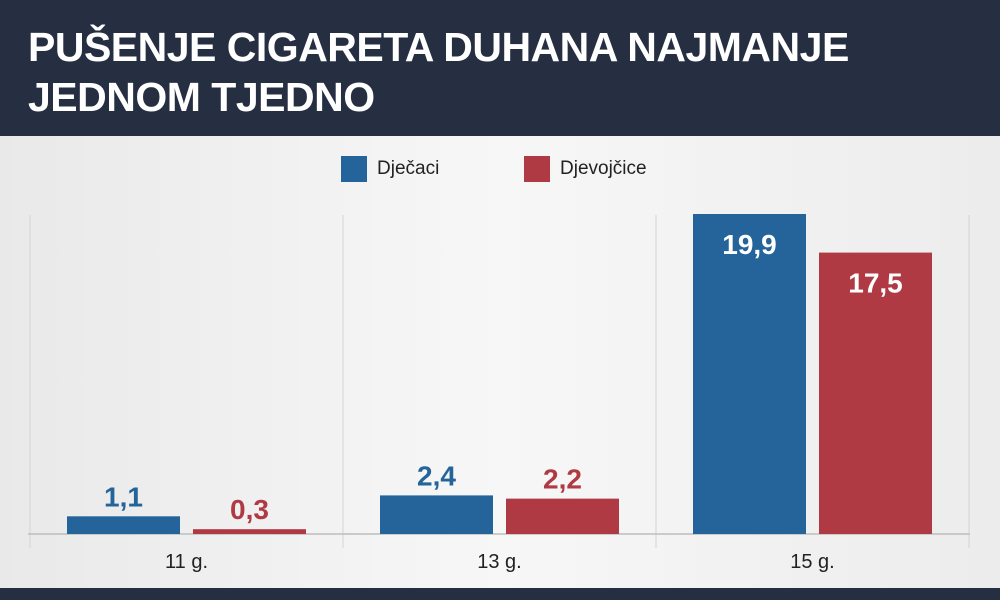  What do you see at coordinates (749, 244) in the screenshot?
I see `data-label-boys-2: 19,9` at bounding box center [749, 244].